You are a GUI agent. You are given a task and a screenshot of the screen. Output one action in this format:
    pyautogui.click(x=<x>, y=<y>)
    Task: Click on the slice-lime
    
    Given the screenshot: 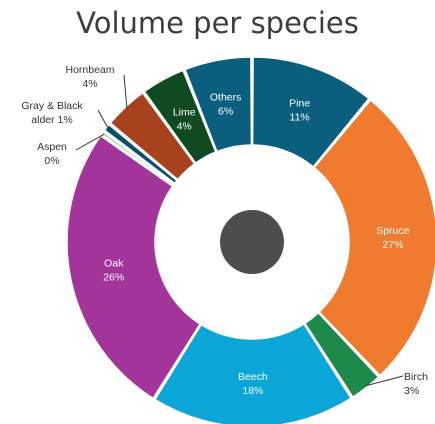 What is the action you would take?
    pyautogui.click(x=180, y=117)
    